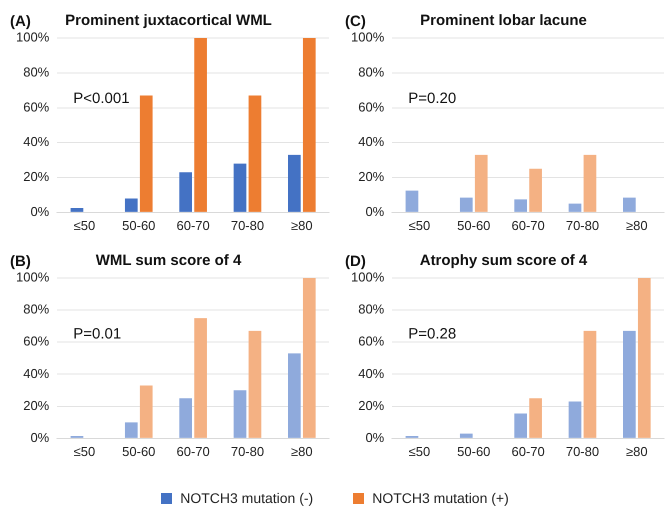 This screenshot has height=513, width=670. What do you see at coordinates (504, 261) in the screenshot?
I see `chart-title: Atrophy sum score of 4` at bounding box center [504, 261].